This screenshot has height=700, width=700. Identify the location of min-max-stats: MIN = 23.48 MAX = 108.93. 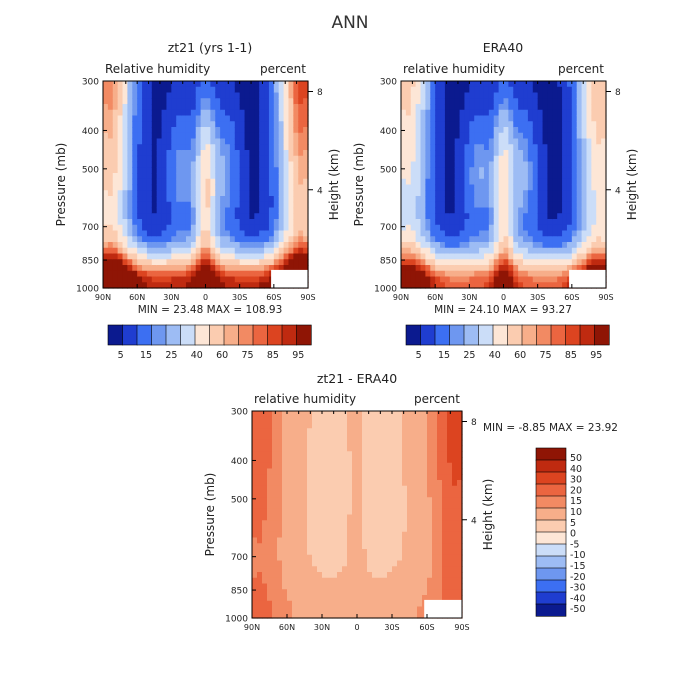
(210, 310).